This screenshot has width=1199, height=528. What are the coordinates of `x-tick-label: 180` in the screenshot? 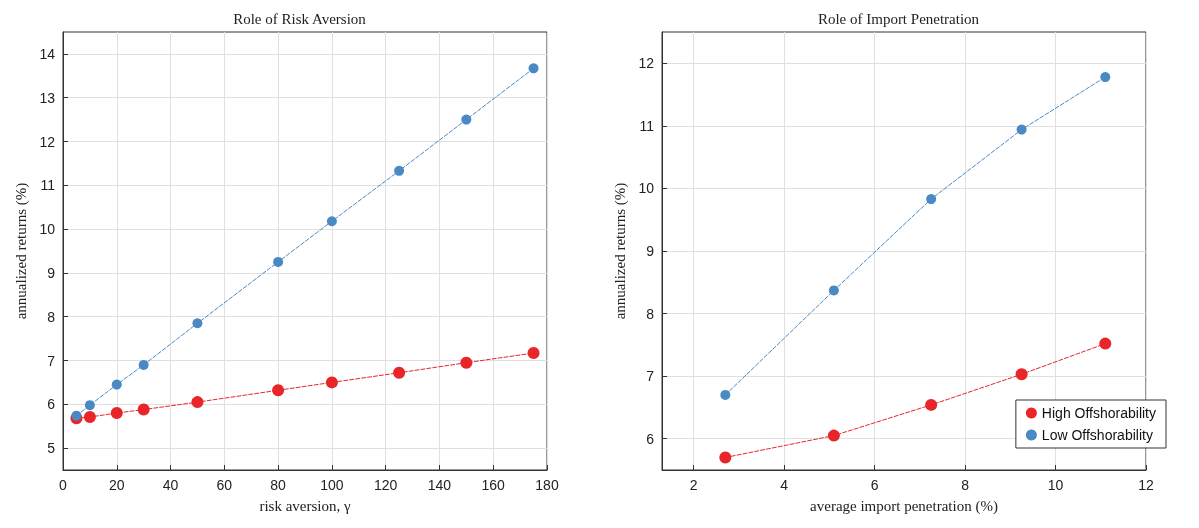 It's located at (547, 485).